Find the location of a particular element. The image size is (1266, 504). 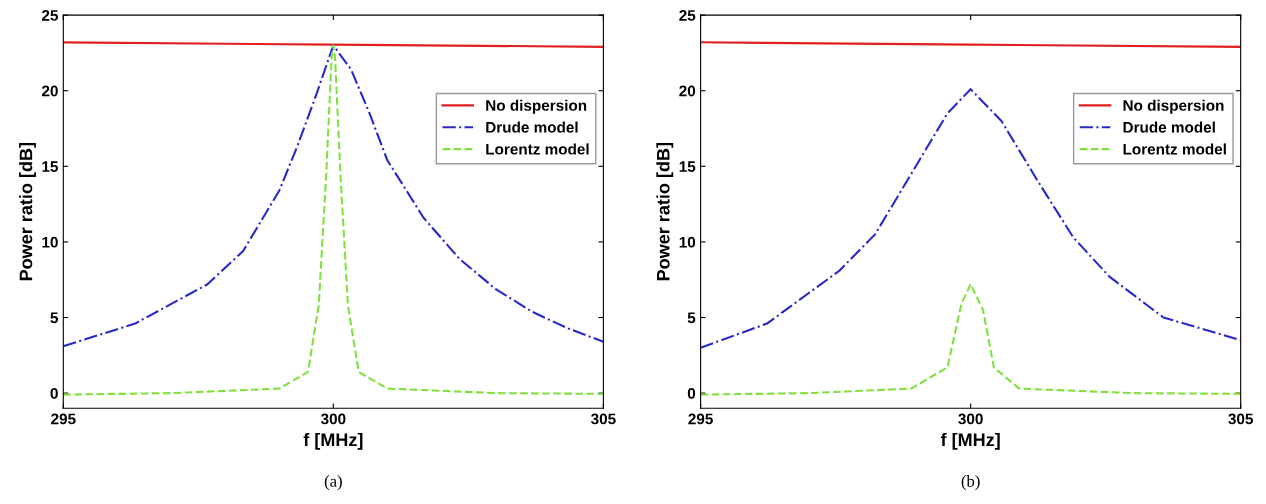

text: (b) is located at coordinates (970, 483).